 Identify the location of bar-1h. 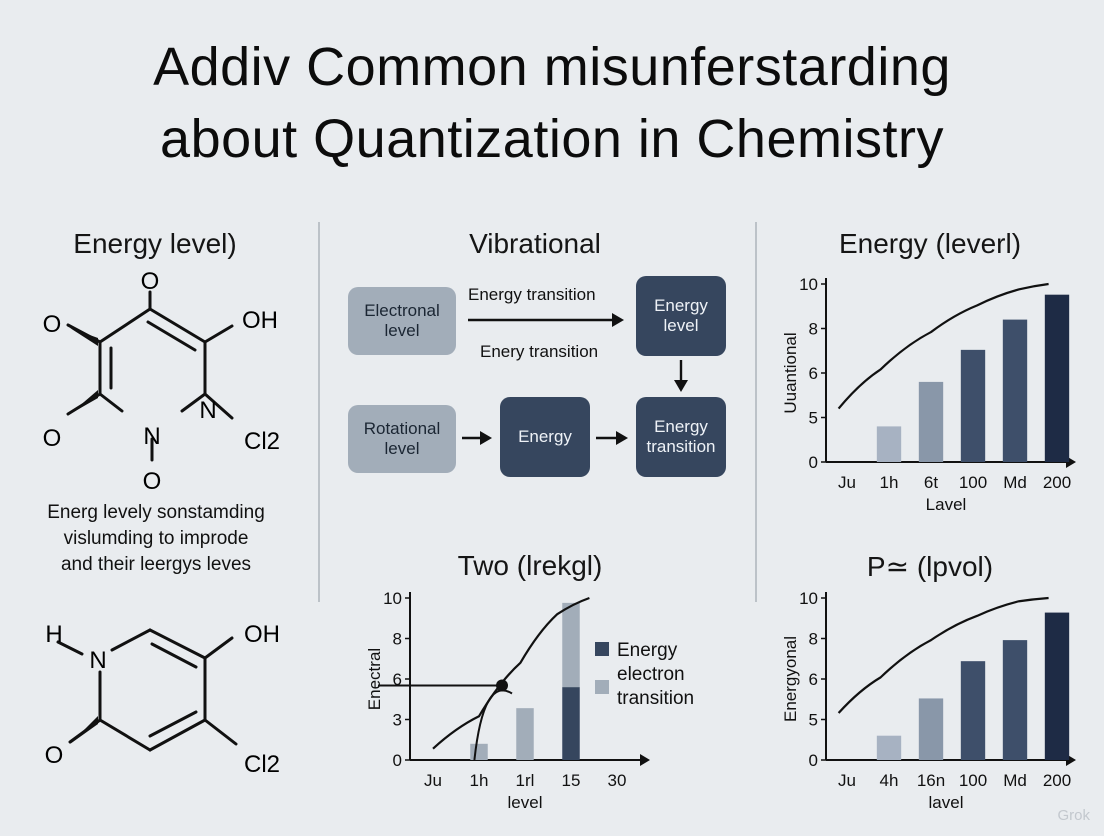
(889, 444).